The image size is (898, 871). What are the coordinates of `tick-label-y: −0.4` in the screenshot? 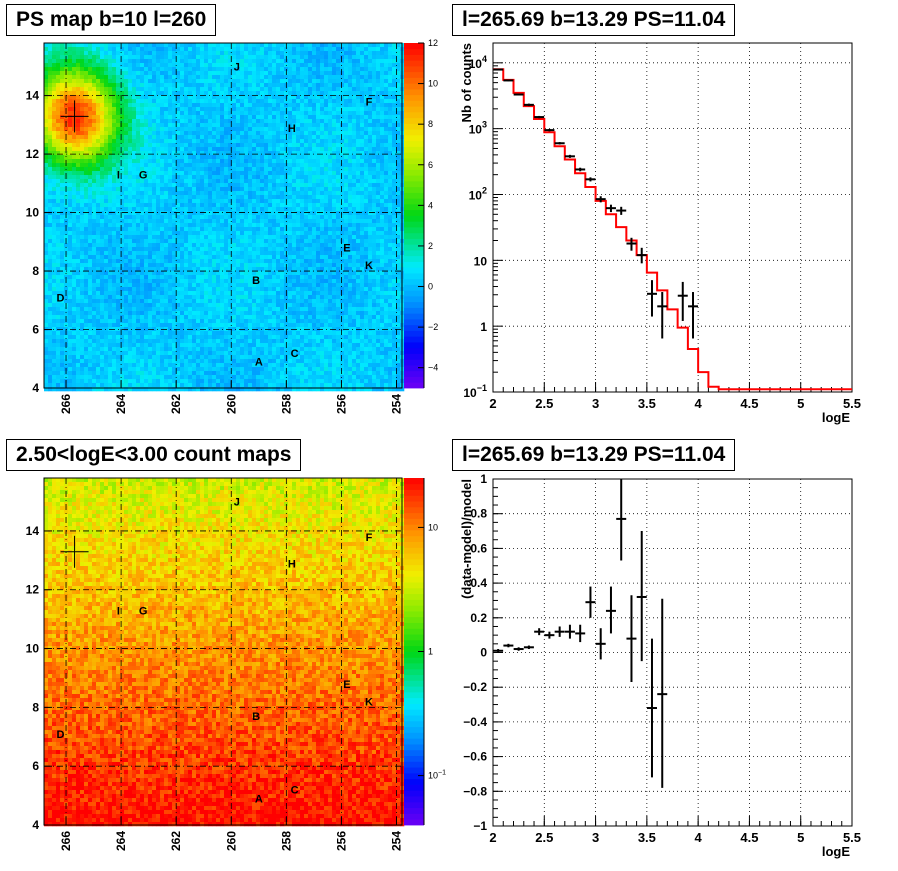 It's located at (475, 722).